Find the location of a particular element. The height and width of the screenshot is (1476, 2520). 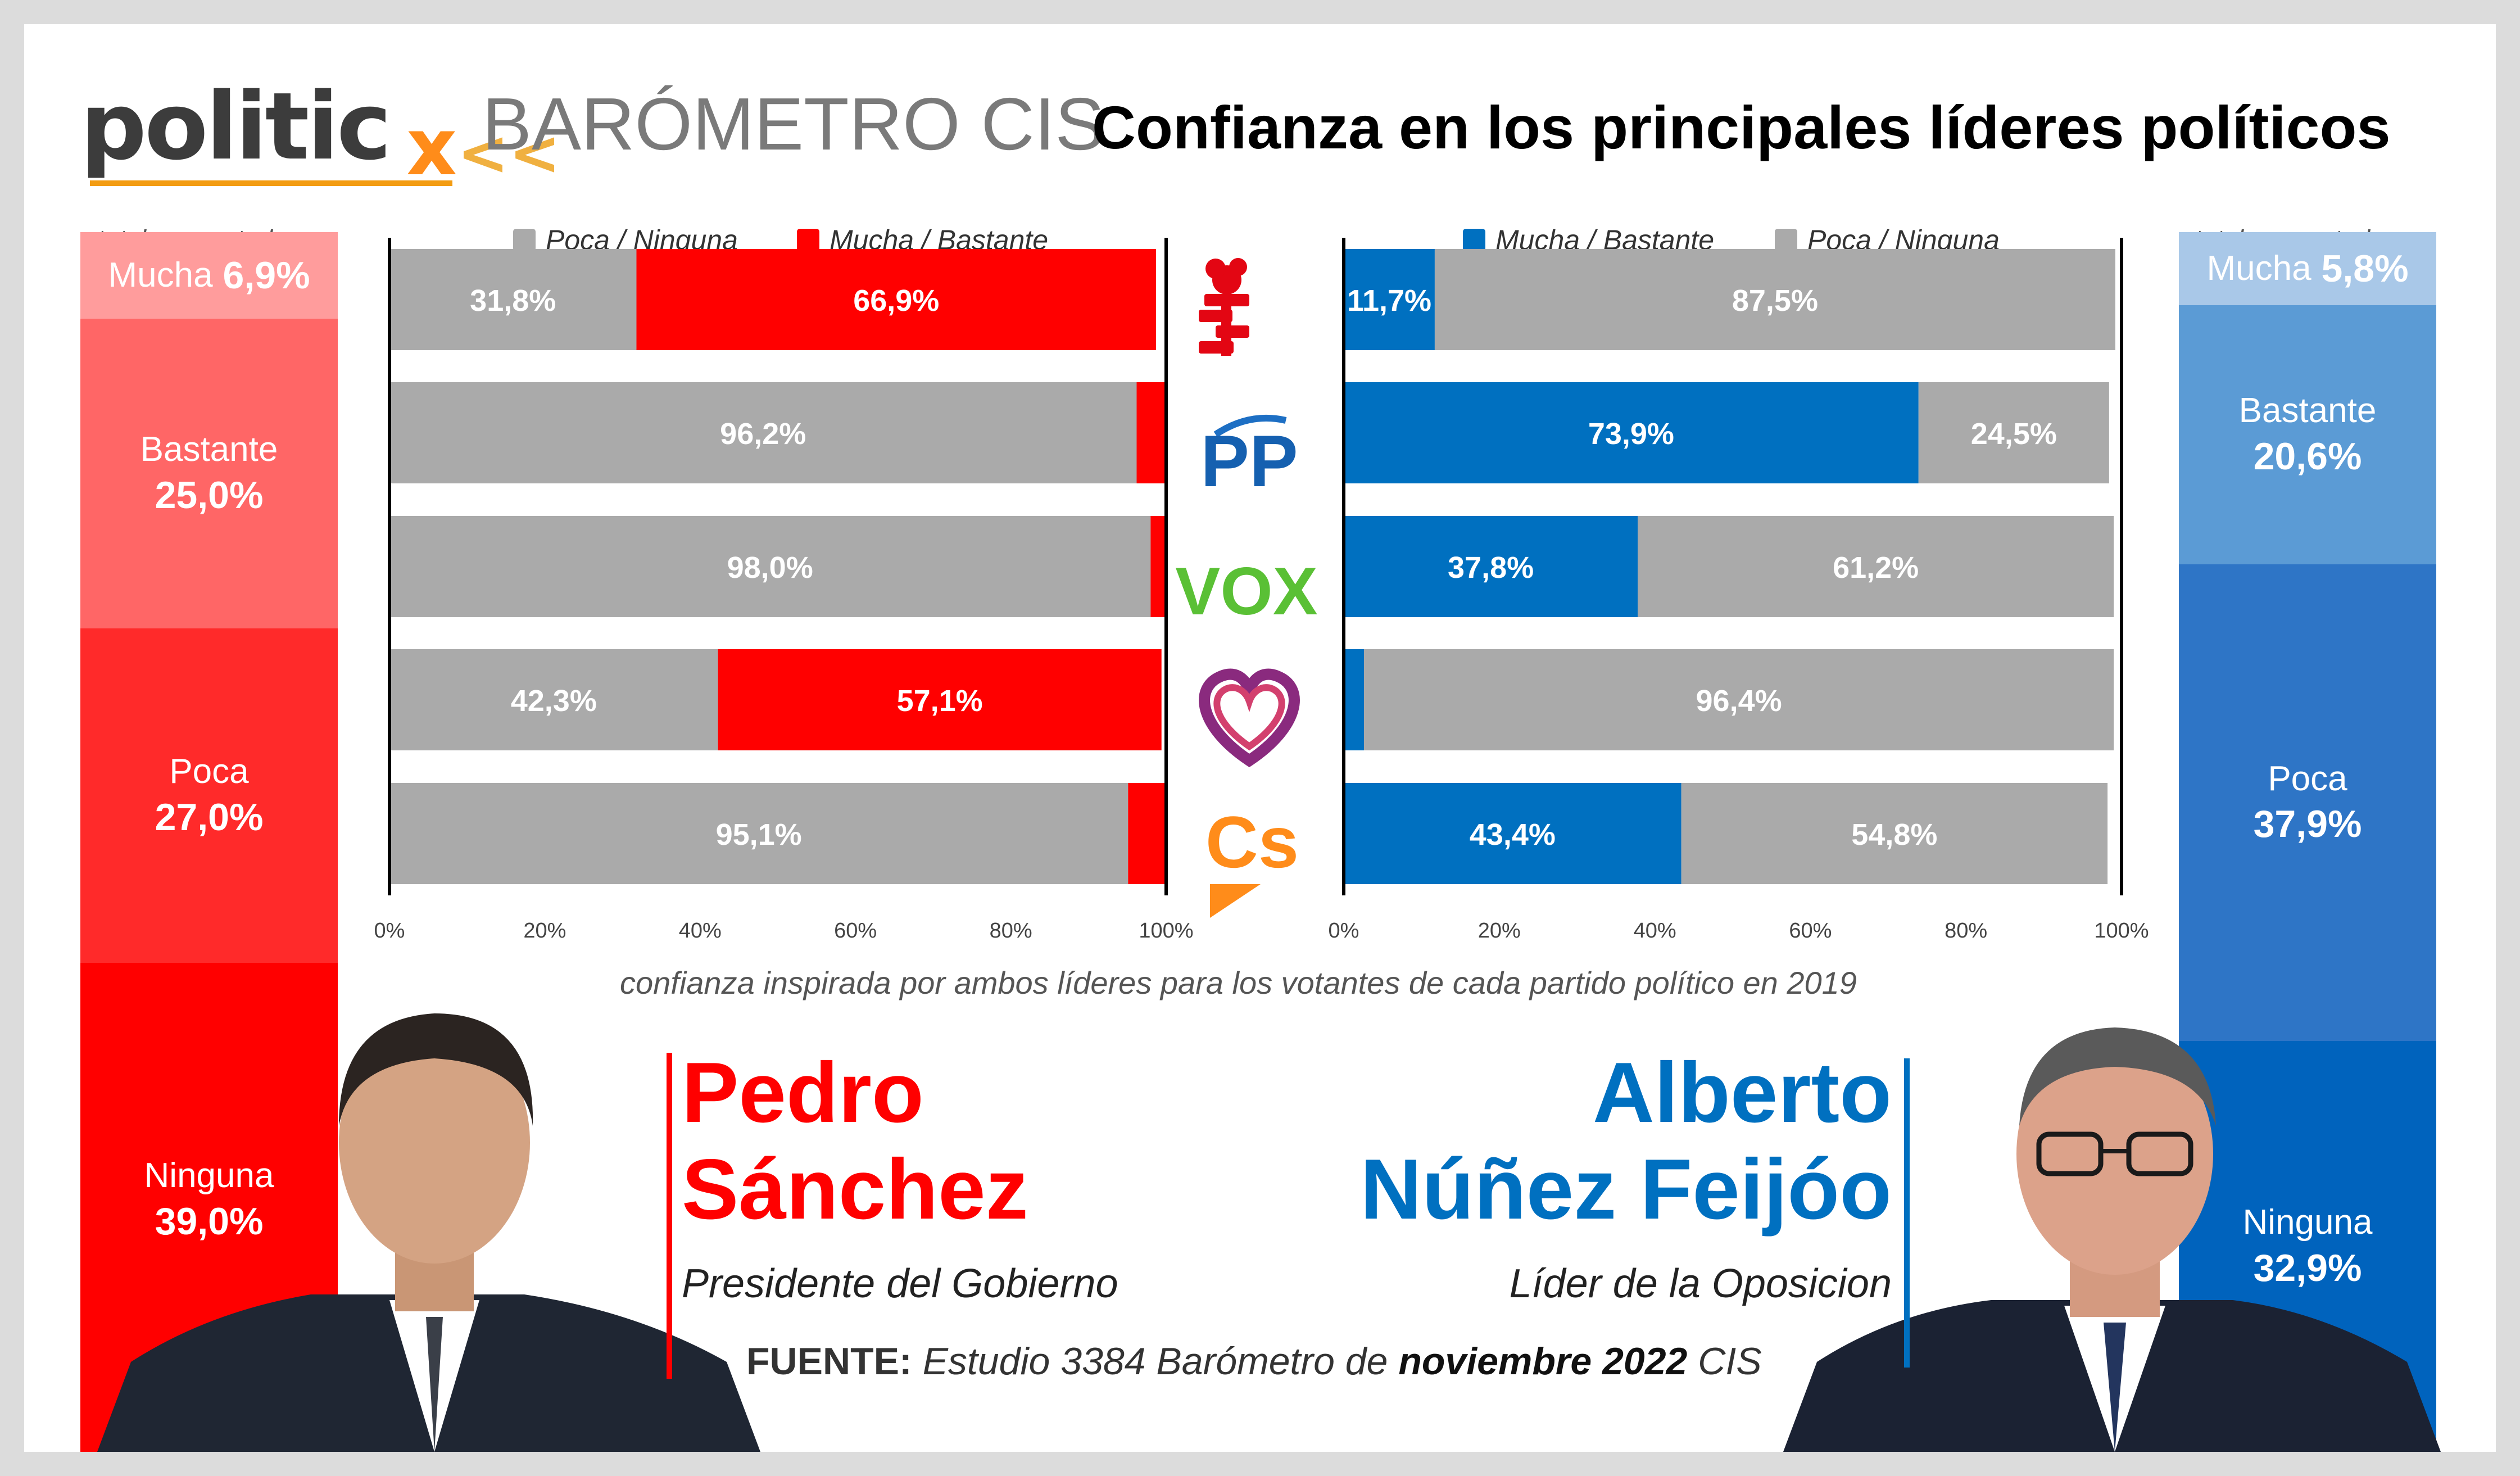

right-segment-bastante: Bastante 20,6% is located at coordinates (2307, 435).